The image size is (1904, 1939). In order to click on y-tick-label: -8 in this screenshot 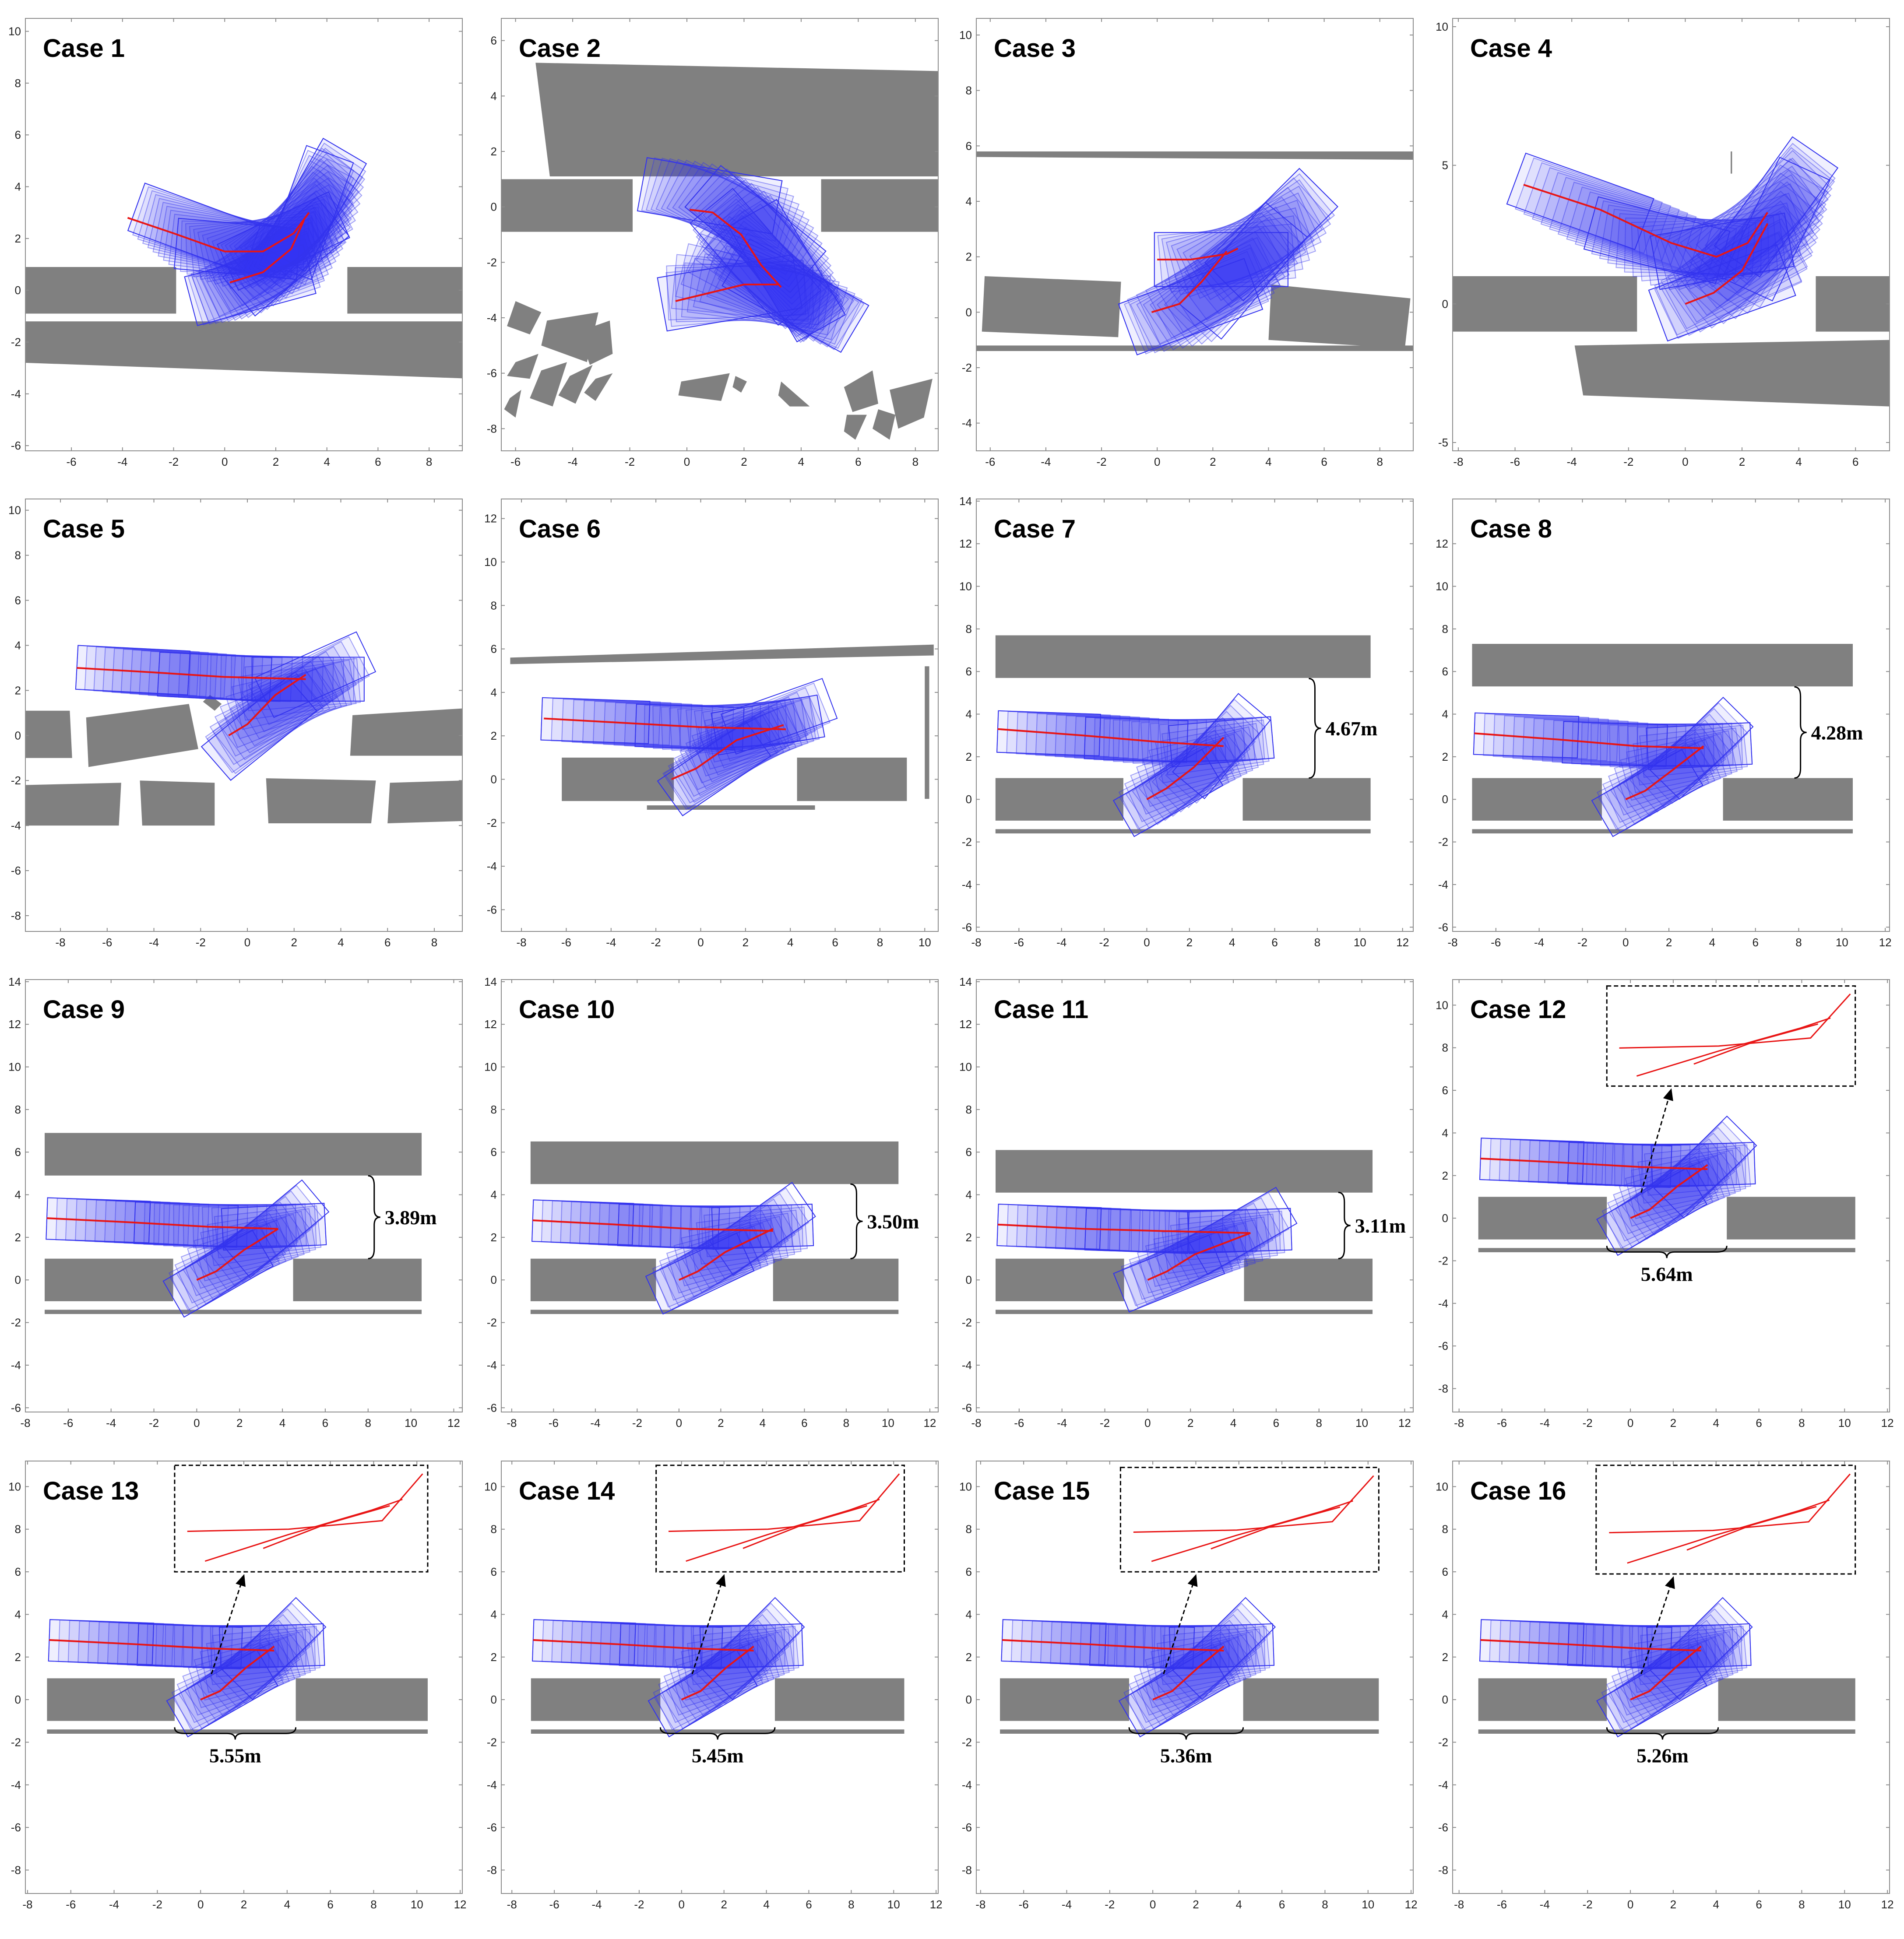, I will do `click(492, 1869)`.